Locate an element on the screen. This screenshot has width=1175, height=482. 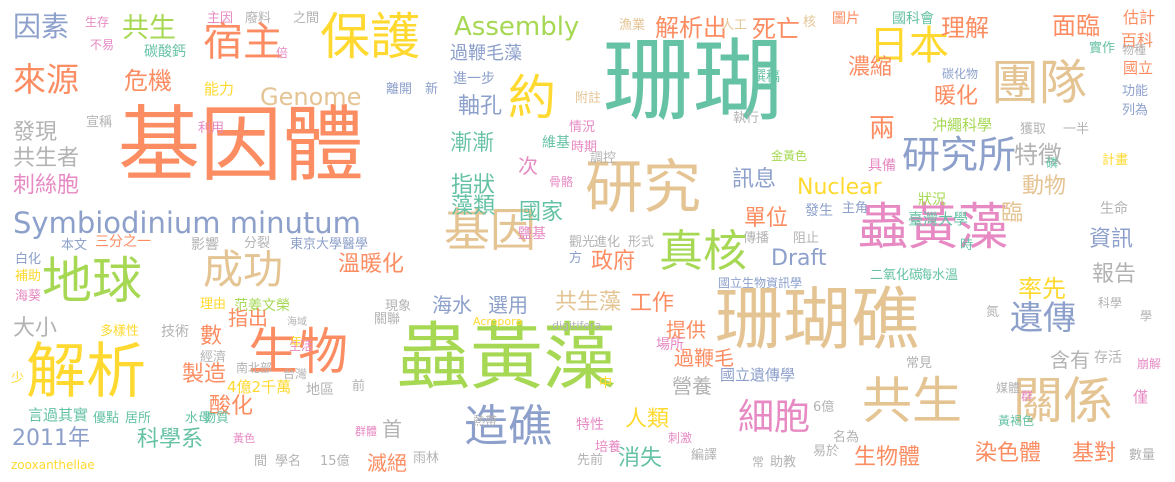
word-183: 培養 is located at coordinates (608, 447).